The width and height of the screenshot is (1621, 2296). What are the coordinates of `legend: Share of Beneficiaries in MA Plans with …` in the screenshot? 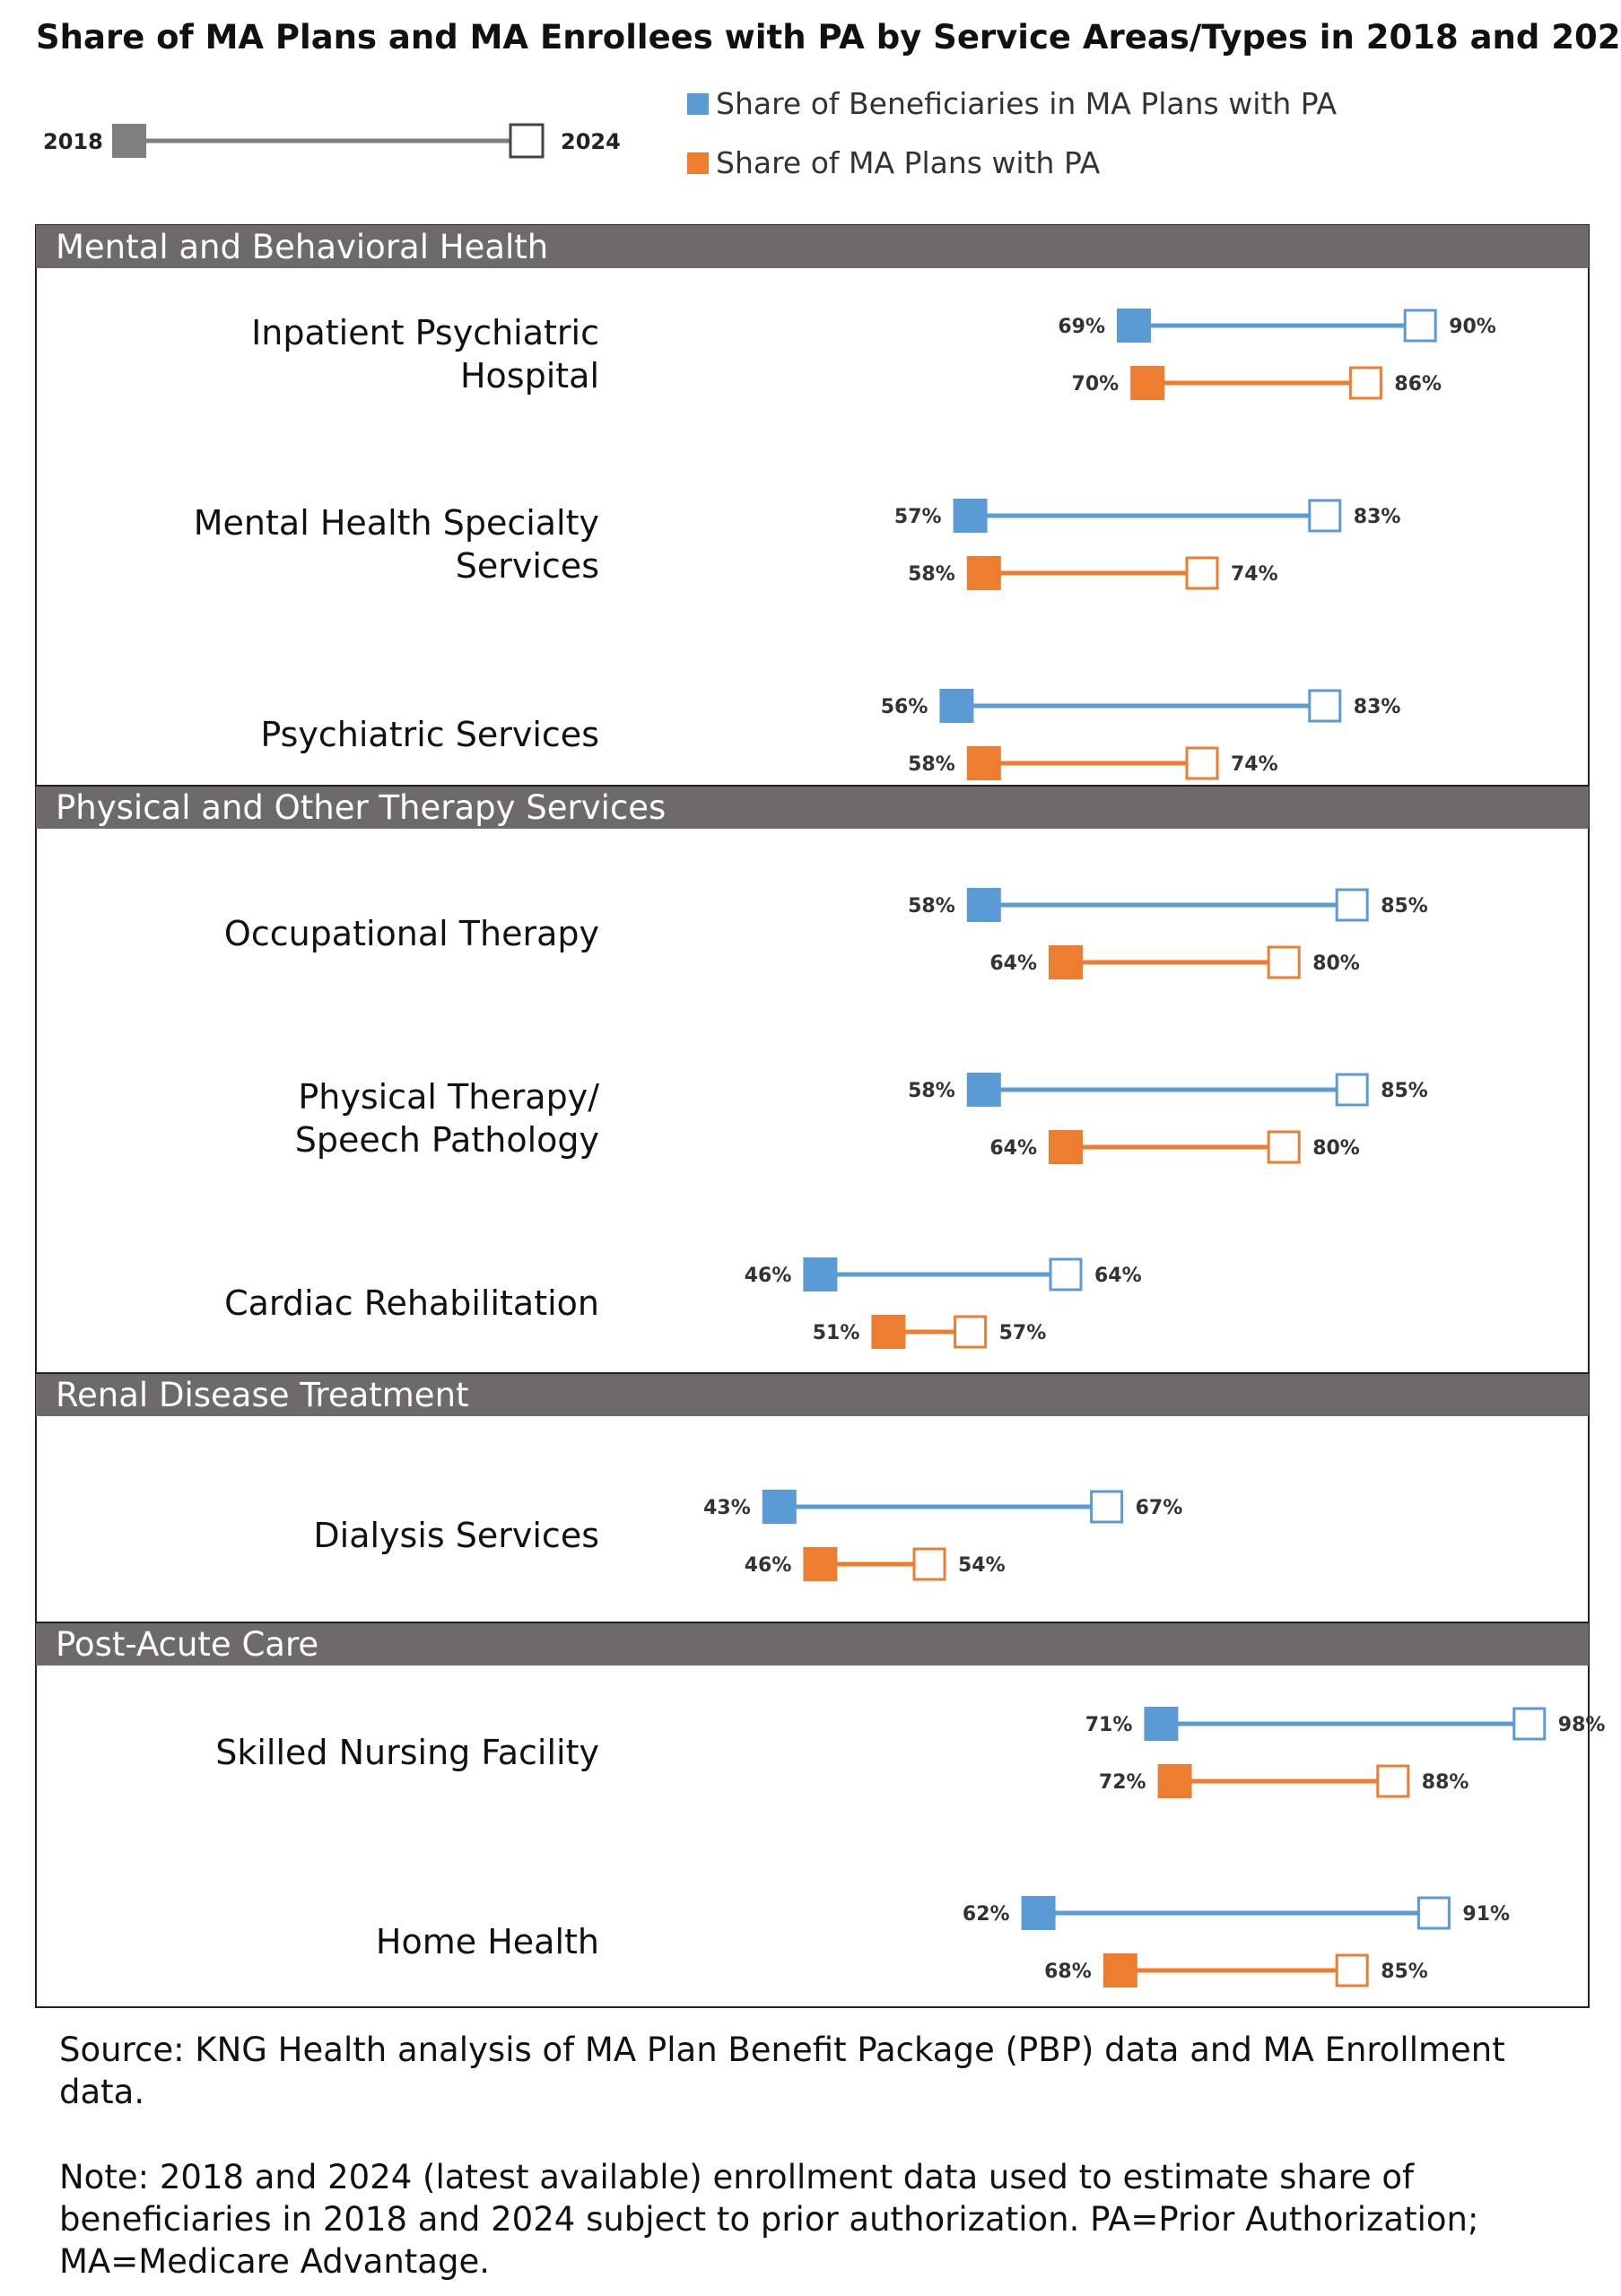 It's located at (1012, 133).